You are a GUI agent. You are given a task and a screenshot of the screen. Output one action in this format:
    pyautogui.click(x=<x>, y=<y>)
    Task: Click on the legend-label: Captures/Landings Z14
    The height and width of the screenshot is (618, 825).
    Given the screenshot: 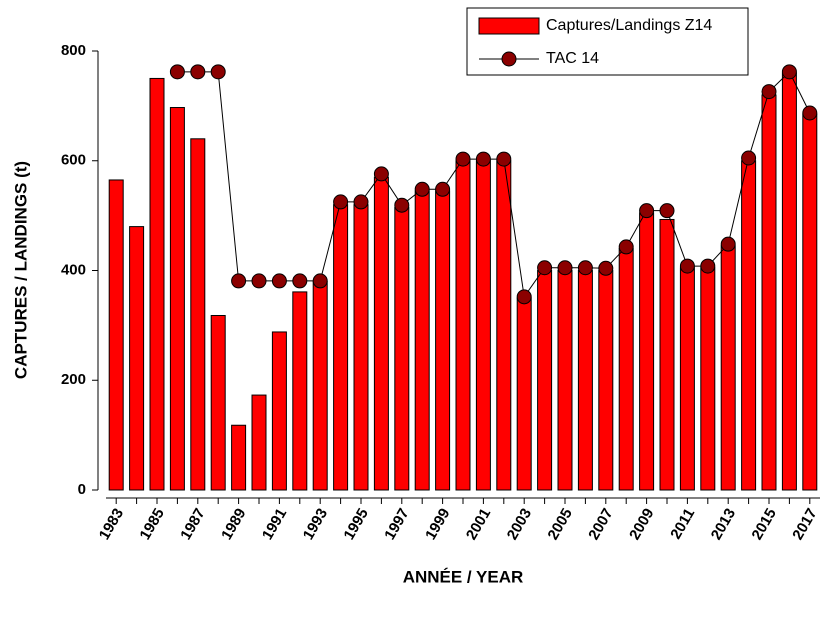 What is the action you would take?
    pyautogui.click(x=629, y=25)
    